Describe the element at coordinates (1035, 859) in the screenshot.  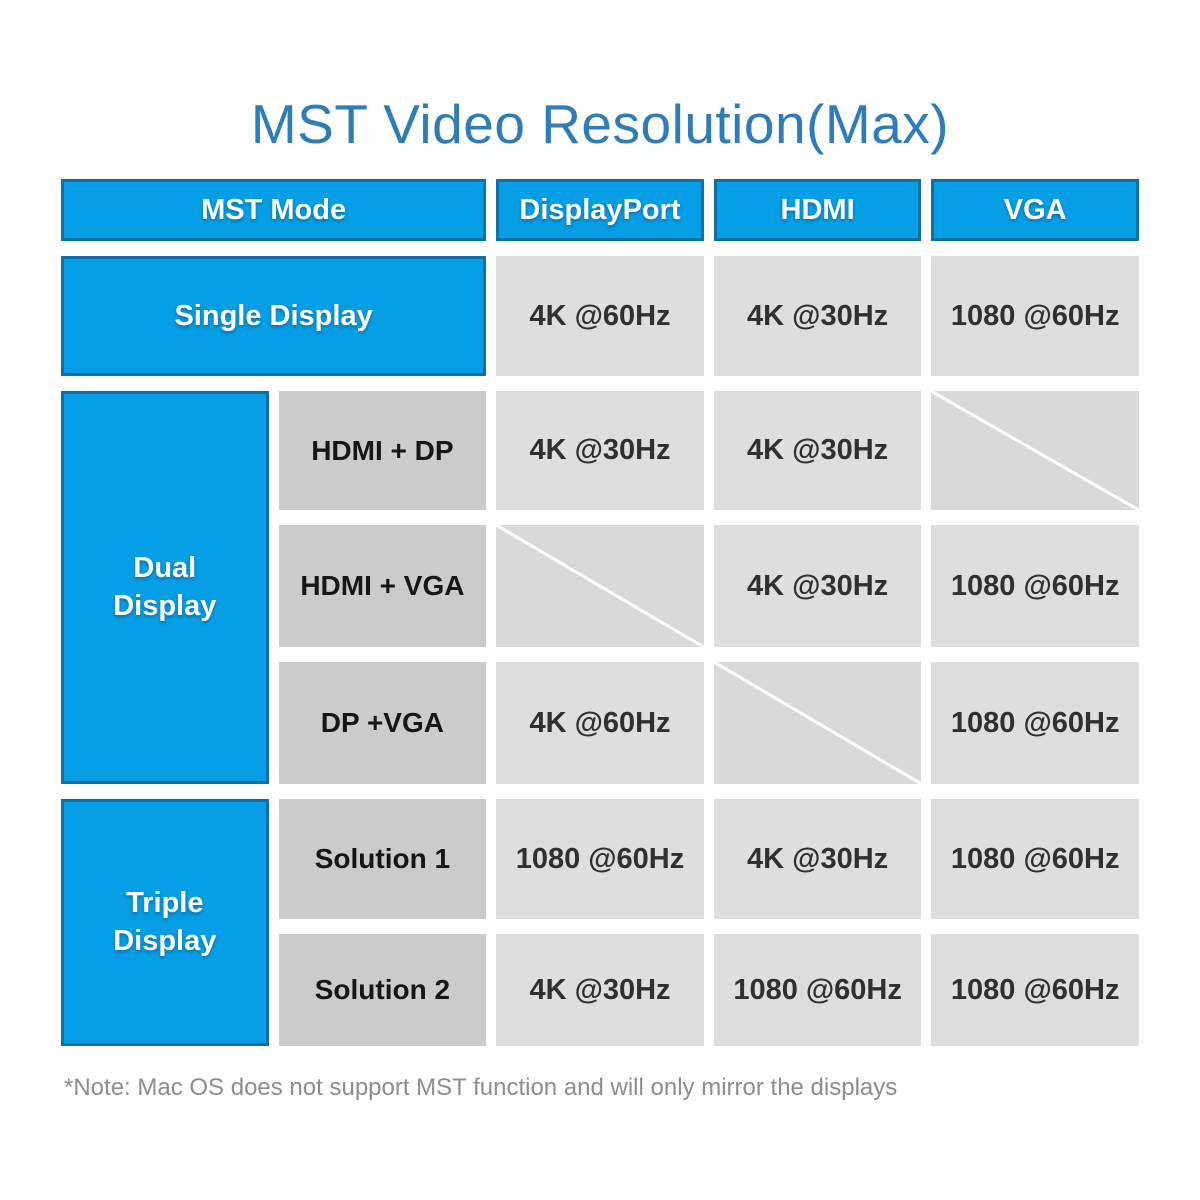
I see `cell-solution1-vga: 1080 @60Hz` at that location.